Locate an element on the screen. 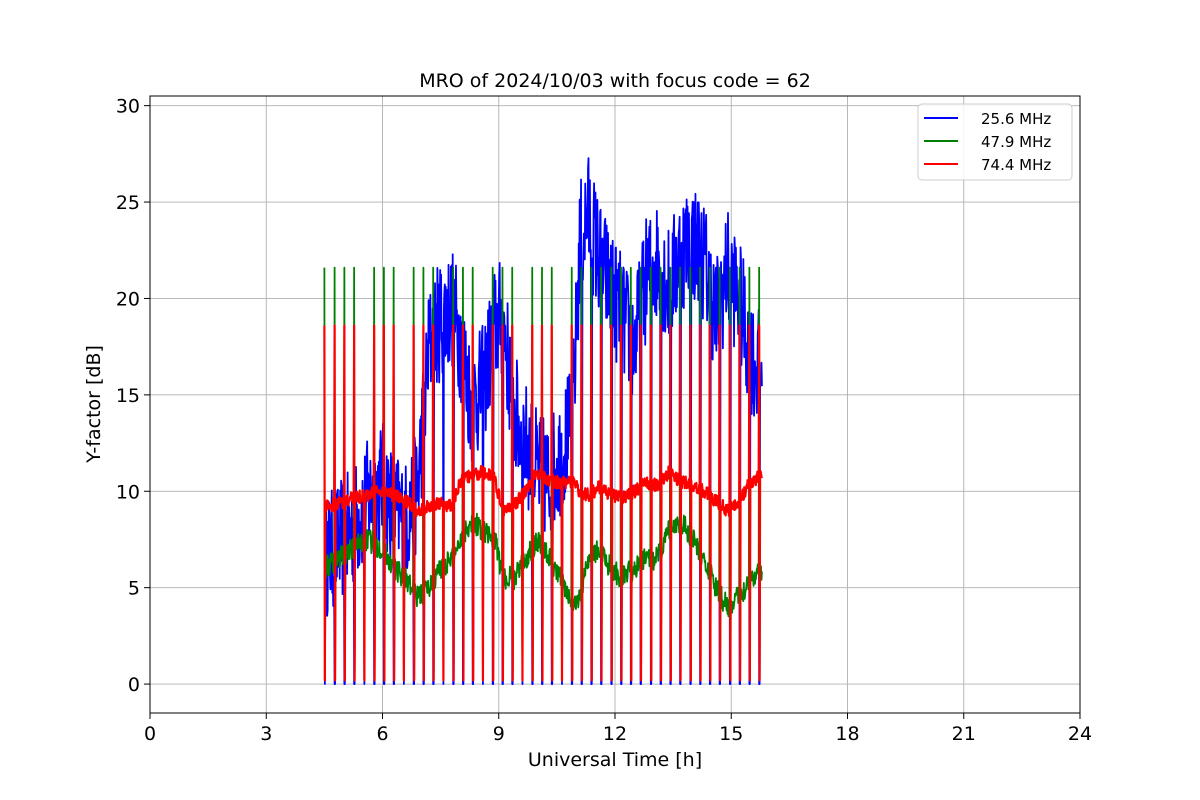  legend-label: 74.4 MHz is located at coordinates (1016, 165).